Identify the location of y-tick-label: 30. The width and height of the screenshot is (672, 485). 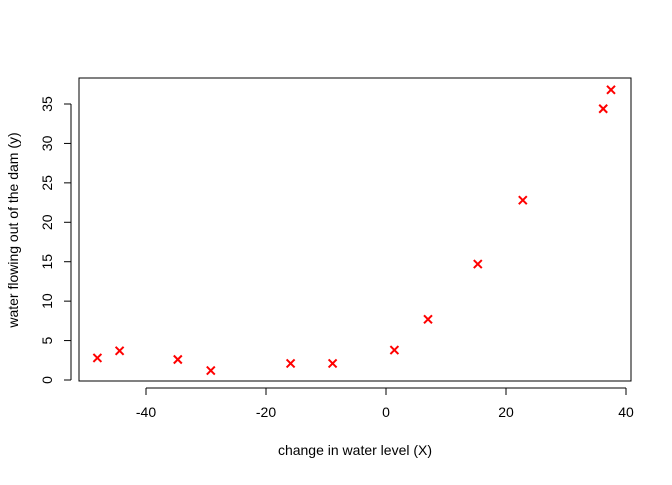
(47, 143).